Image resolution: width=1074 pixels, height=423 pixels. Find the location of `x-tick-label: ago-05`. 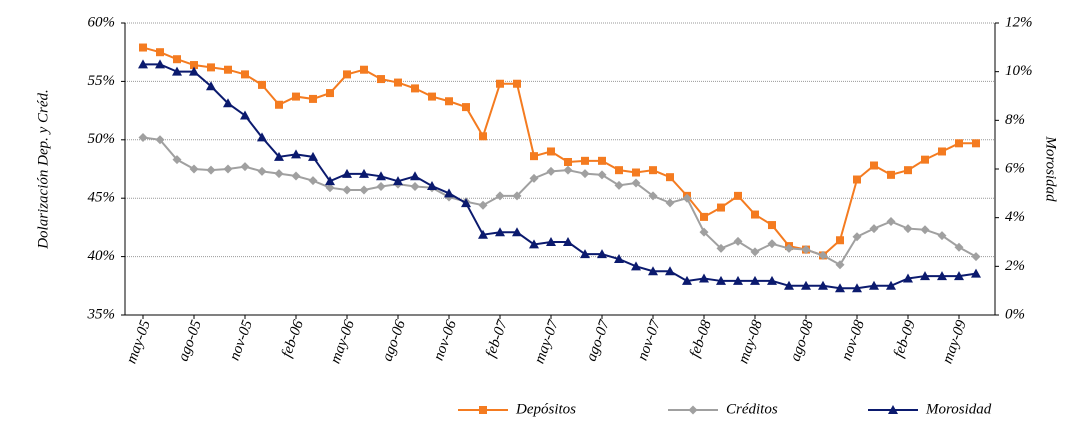

x-tick-label: ago-05 is located at coordinates (190, 341).